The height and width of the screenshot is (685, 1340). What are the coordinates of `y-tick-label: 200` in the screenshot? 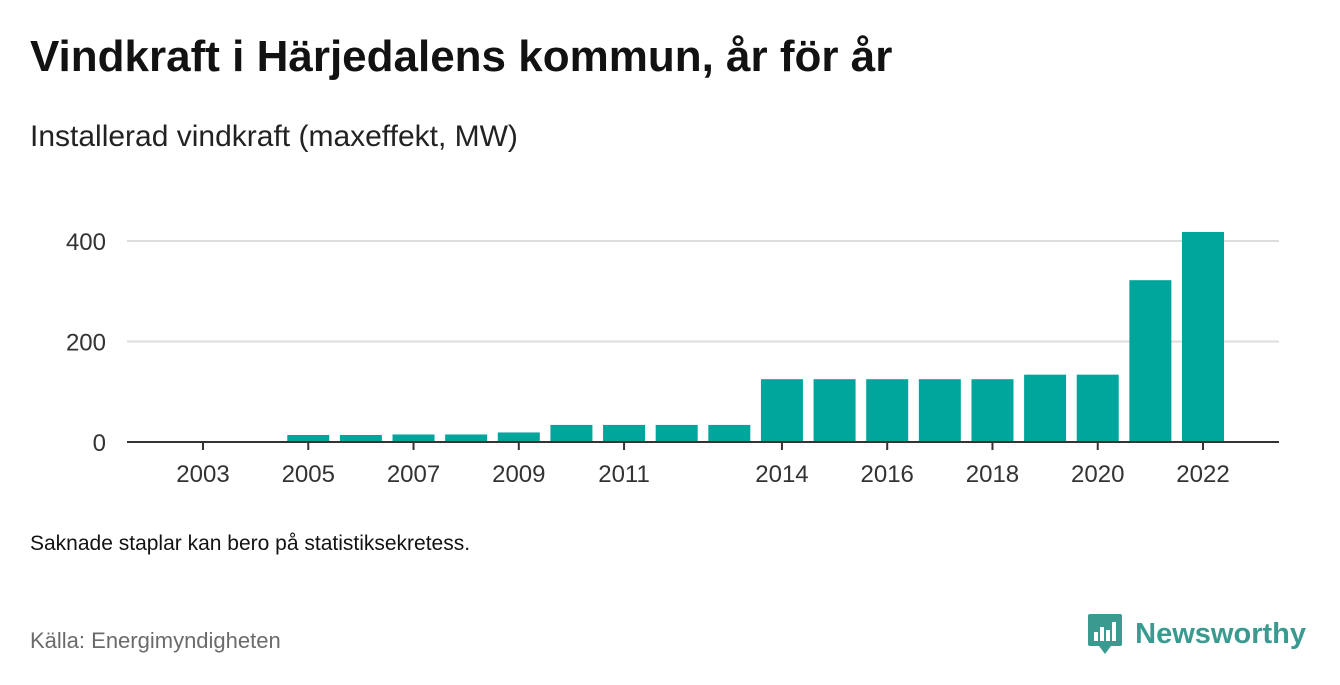 It's located at (86, 343).